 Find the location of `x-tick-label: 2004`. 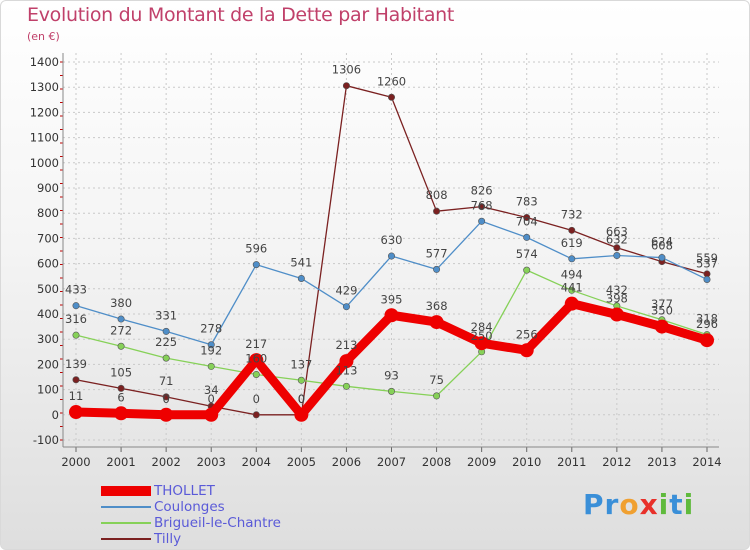

x-tick-label: 2004 is located at coordinates (256, 462).